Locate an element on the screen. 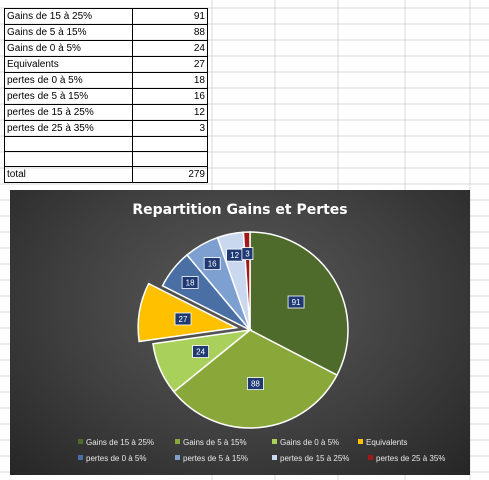 Image resolution: width=489 pixels, height=480 pixels. data-label-text: 3 is located at coordinates (247, 254).